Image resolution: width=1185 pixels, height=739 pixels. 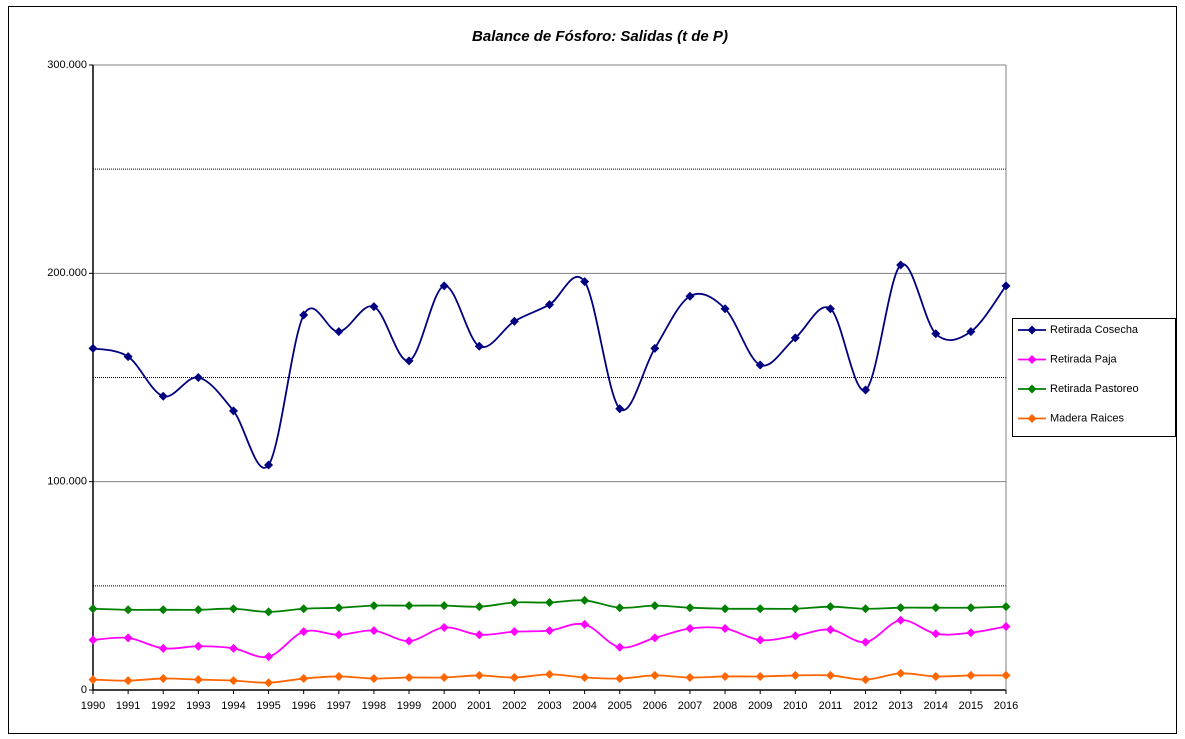 I want to click on x-tick-label: 2015, so click(x=971, y=706).